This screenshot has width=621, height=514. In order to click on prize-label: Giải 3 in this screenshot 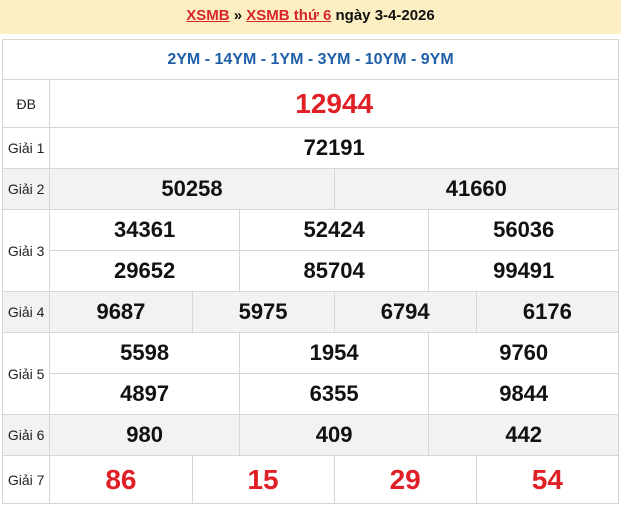, I will do `click(26, 250)`.